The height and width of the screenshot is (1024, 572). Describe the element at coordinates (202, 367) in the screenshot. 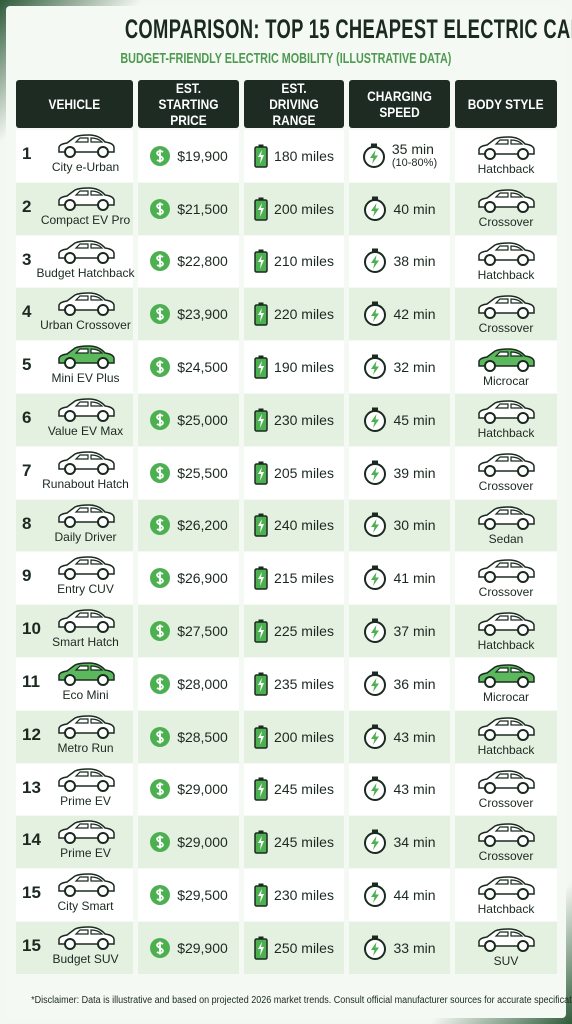

I see `price: $24,500` at that location.